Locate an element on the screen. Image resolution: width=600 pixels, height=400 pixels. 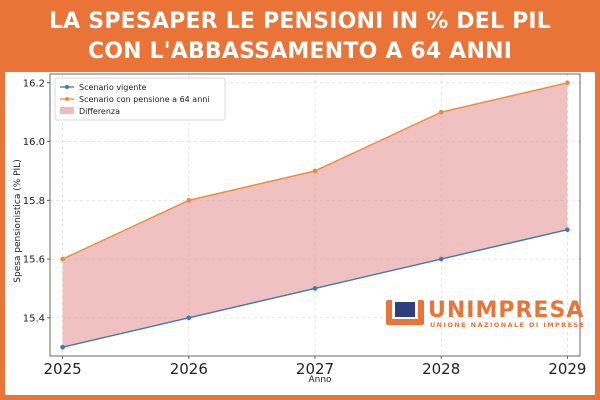
legend-box is located at coordinates (140, 99).